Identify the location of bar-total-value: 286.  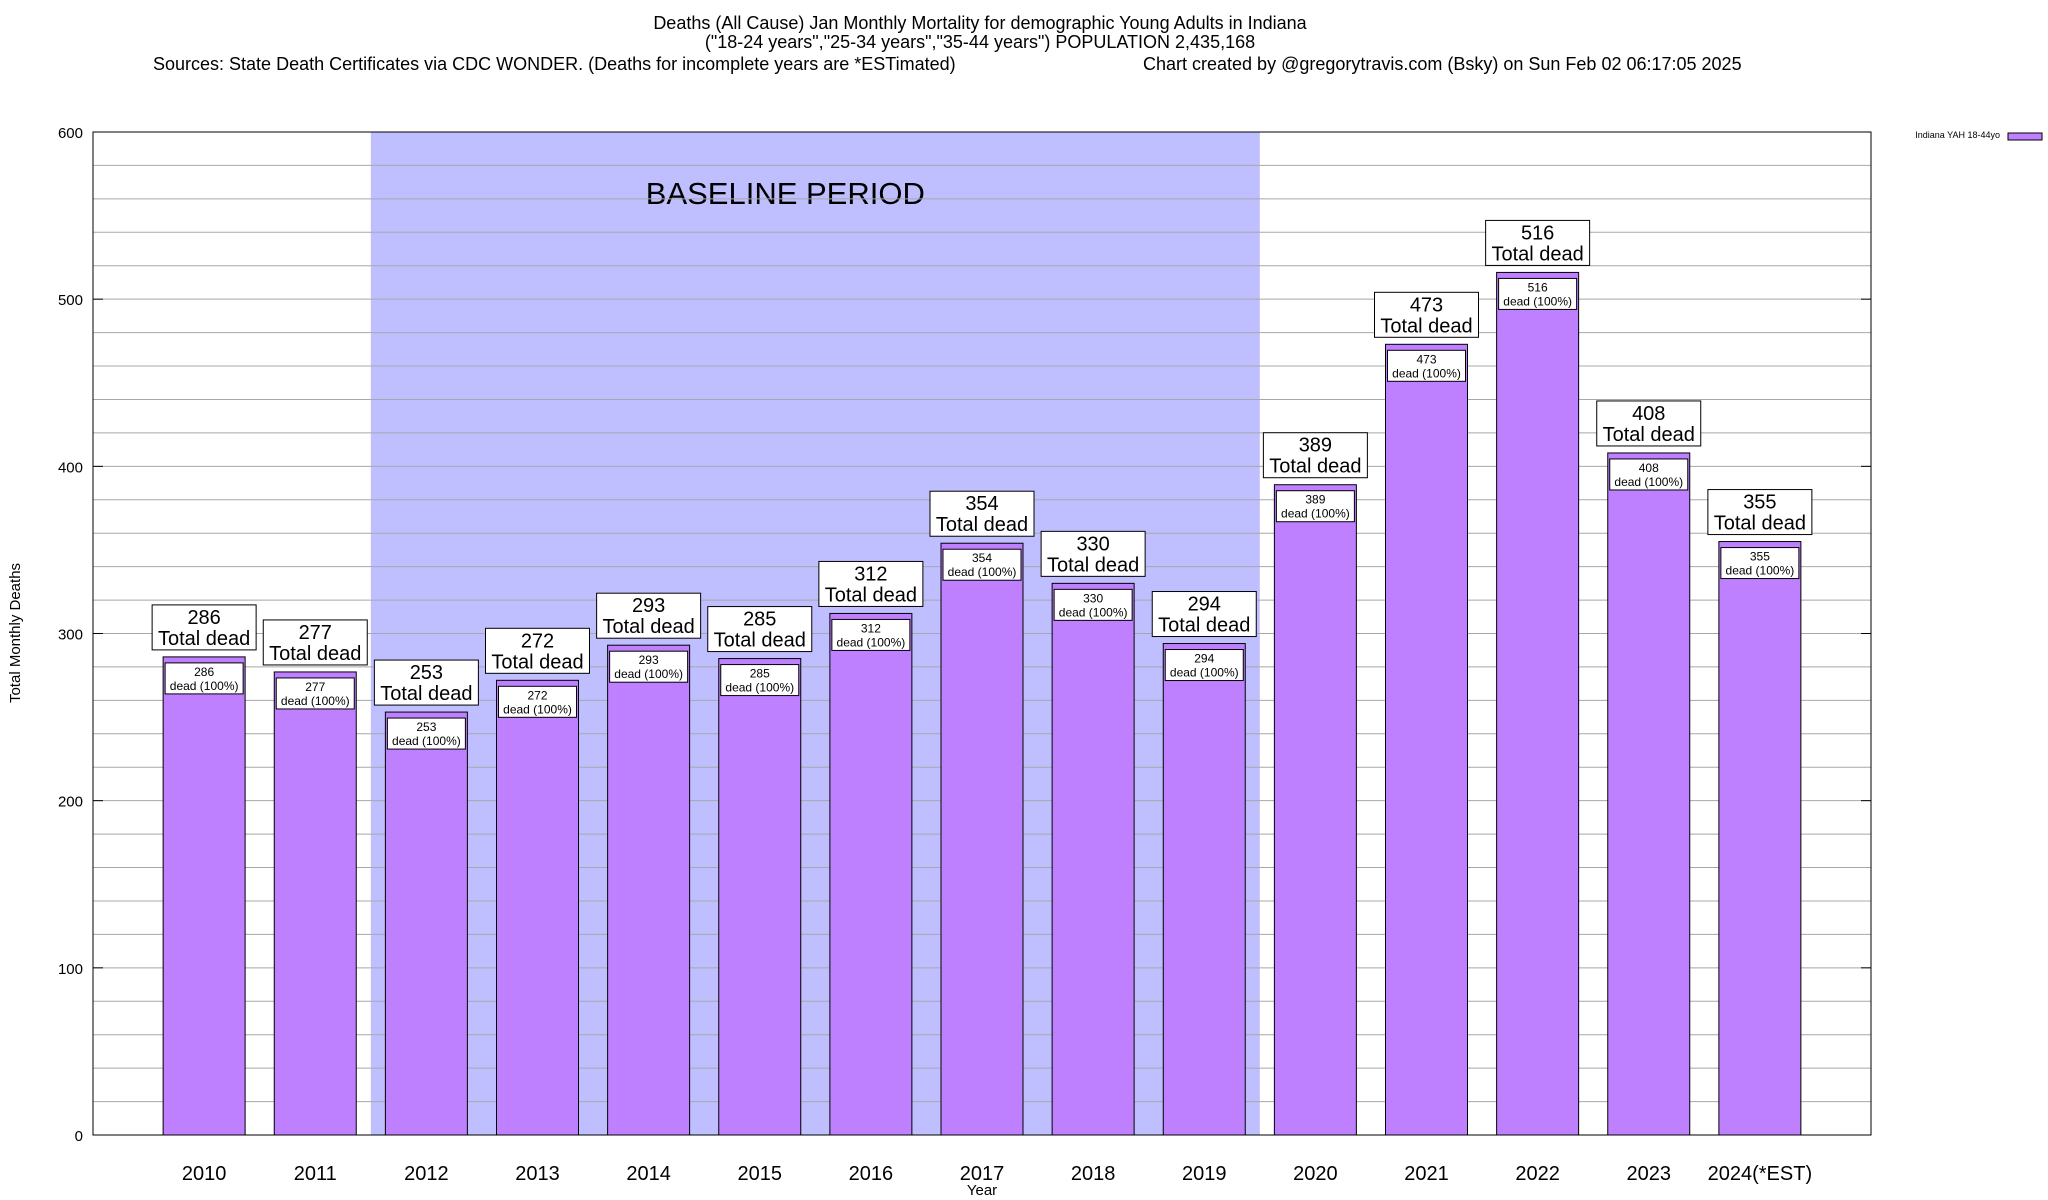
(203, 618).